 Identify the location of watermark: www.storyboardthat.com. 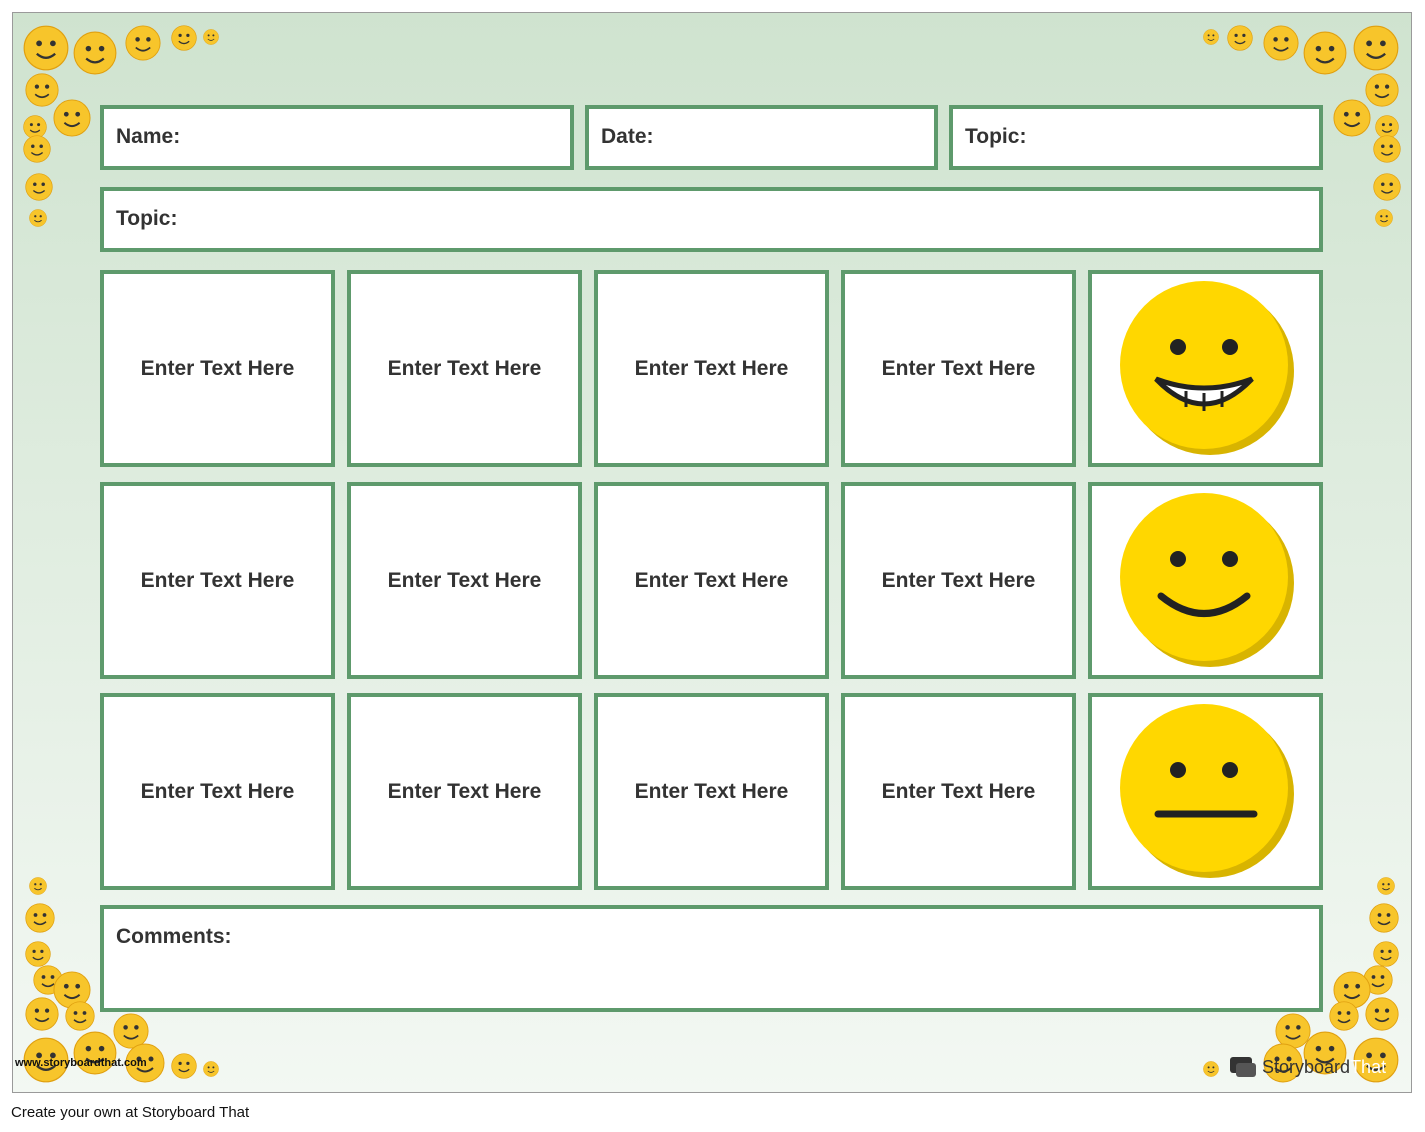
(81, 1063).